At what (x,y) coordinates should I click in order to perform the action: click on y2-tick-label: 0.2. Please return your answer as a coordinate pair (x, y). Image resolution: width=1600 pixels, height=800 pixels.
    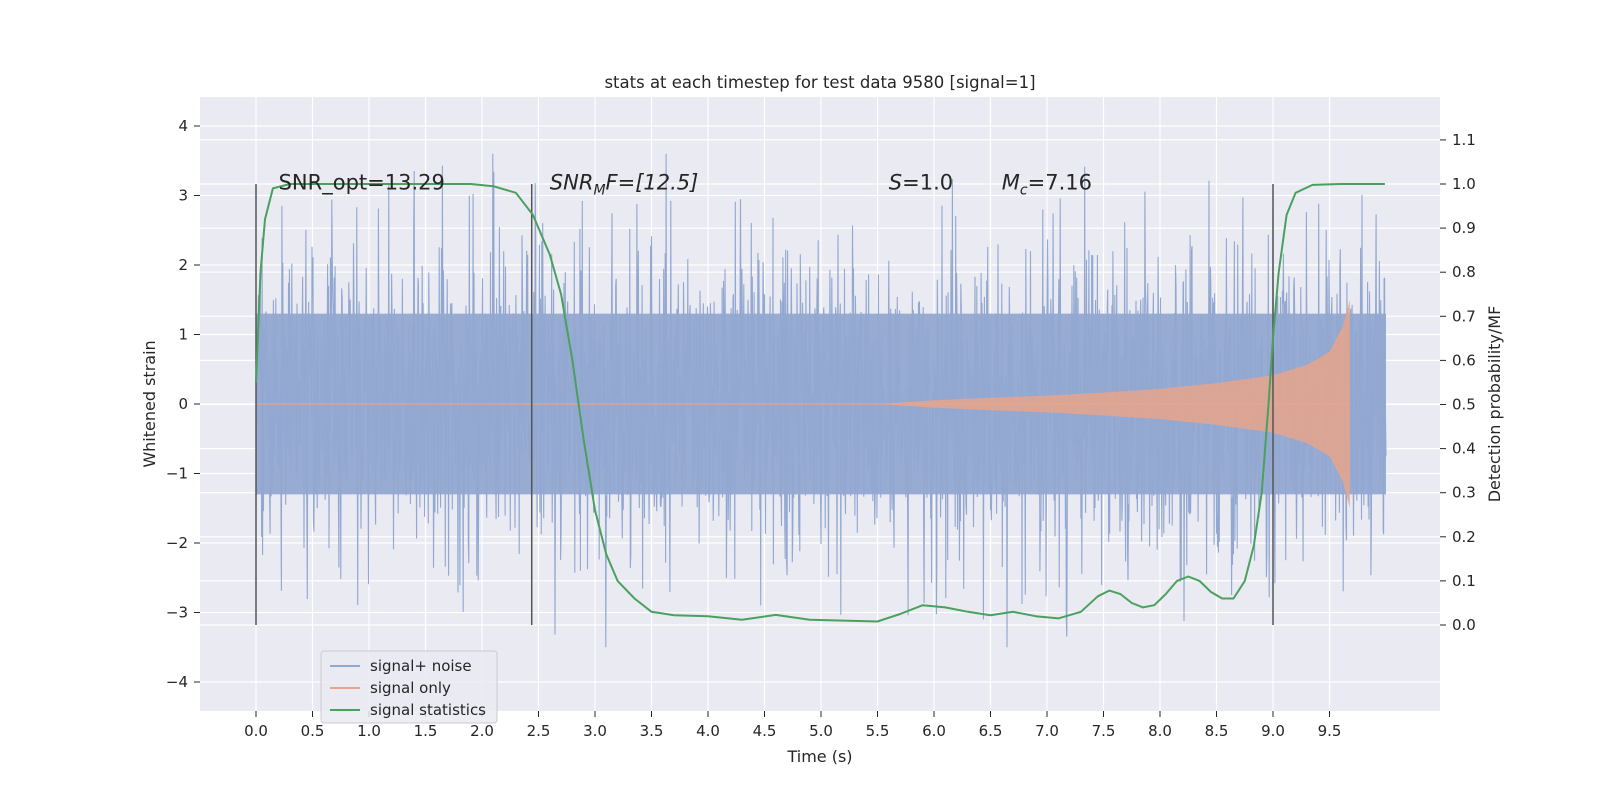
    Looking at the image, I should click on (1464, 537).